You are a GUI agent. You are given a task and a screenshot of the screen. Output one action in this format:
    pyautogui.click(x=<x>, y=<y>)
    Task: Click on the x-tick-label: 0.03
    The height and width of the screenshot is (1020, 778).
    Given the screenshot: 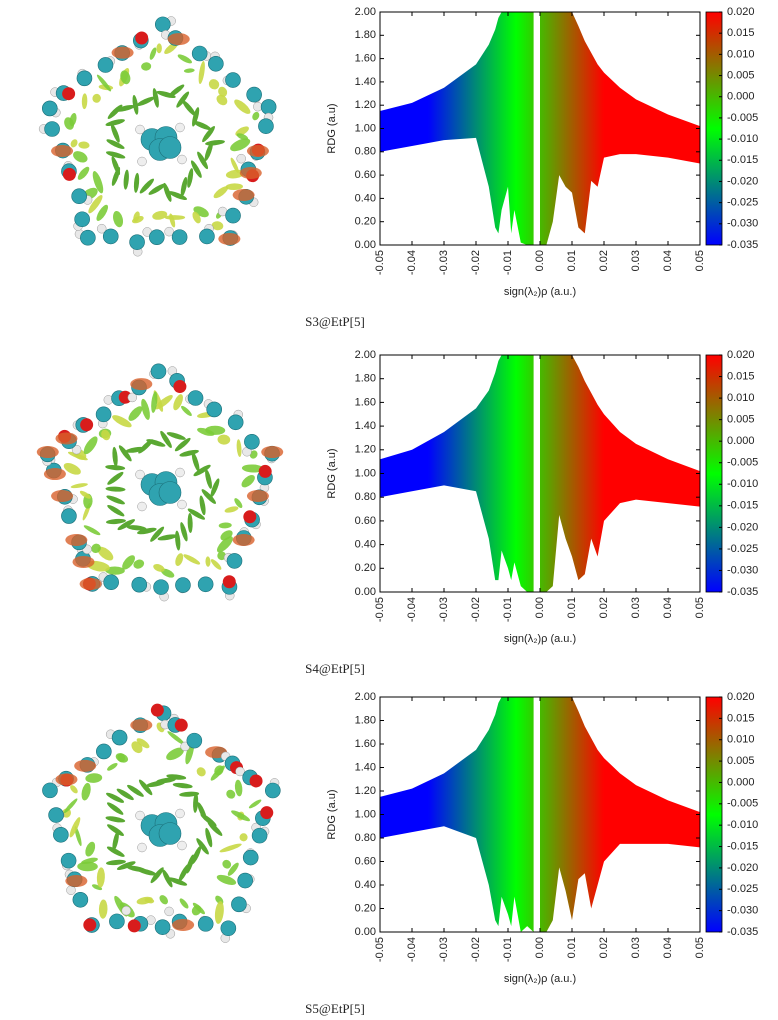 What is the action you would take?
    pyautogui.click(x=636, y=260)
    